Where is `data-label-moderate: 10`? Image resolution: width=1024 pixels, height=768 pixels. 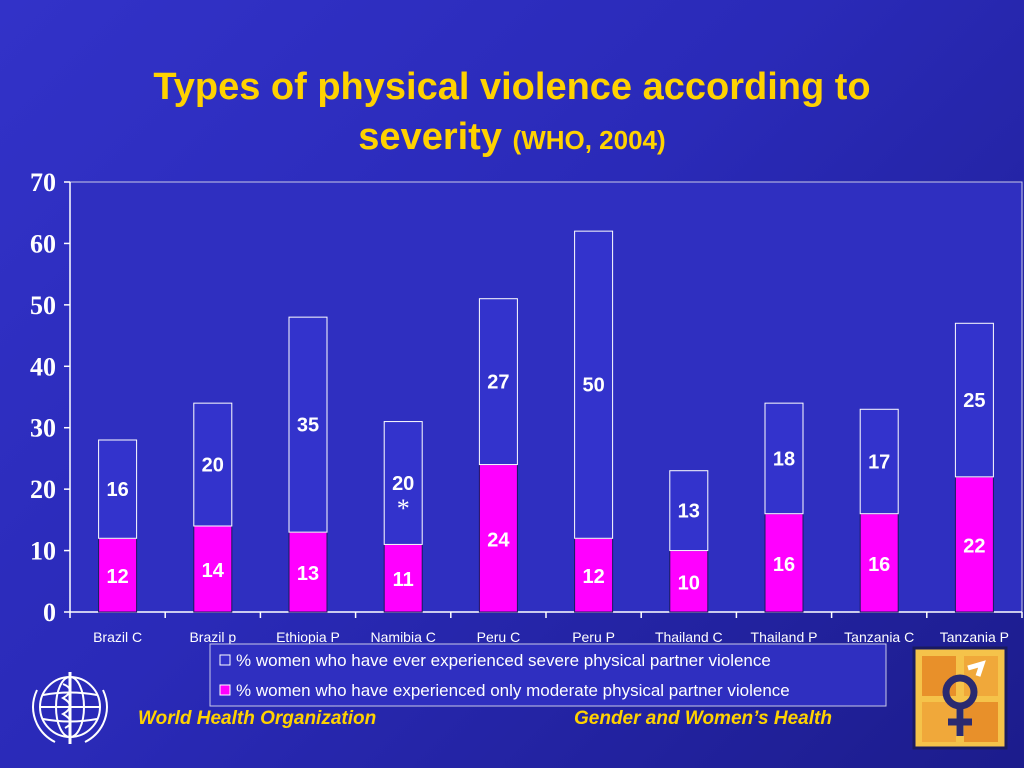 data-label-moderate: 10 is located at coordinates (689, 583).